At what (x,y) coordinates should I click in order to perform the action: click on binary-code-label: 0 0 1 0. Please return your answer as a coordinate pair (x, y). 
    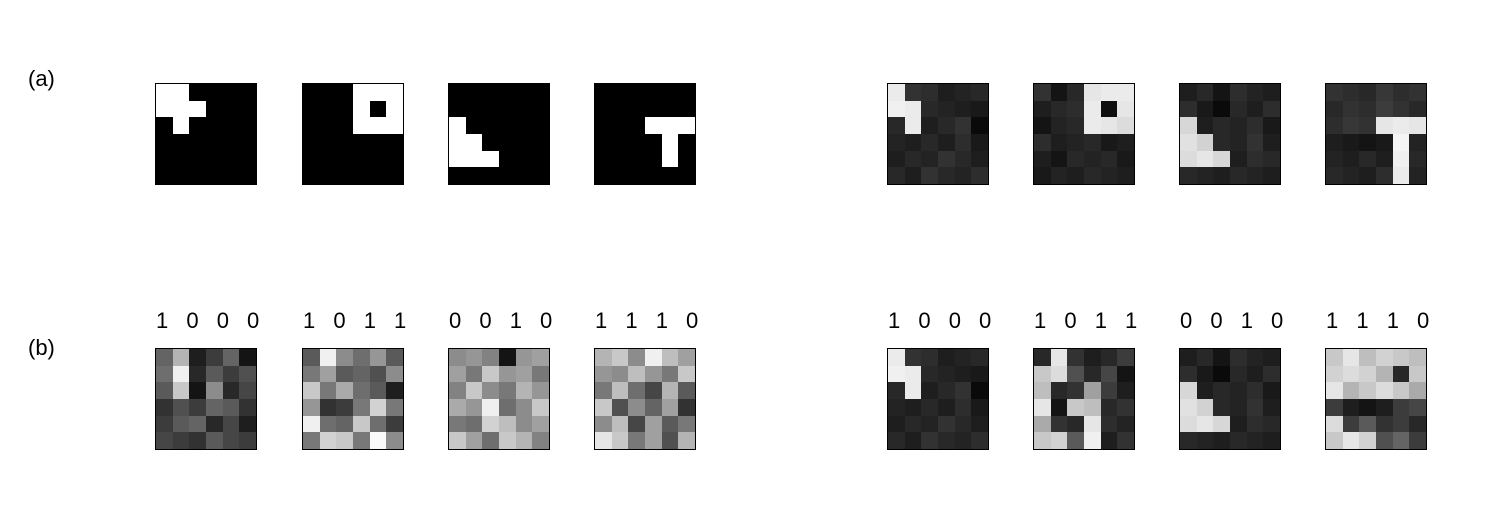
    Looking at the image, I should click on (1235, 320).